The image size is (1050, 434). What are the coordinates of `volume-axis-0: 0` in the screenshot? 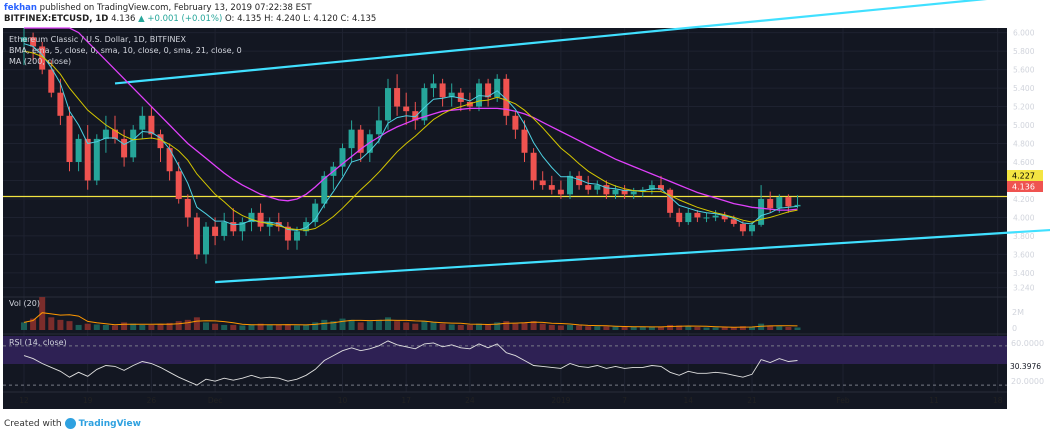 It's located at (1014, 328).